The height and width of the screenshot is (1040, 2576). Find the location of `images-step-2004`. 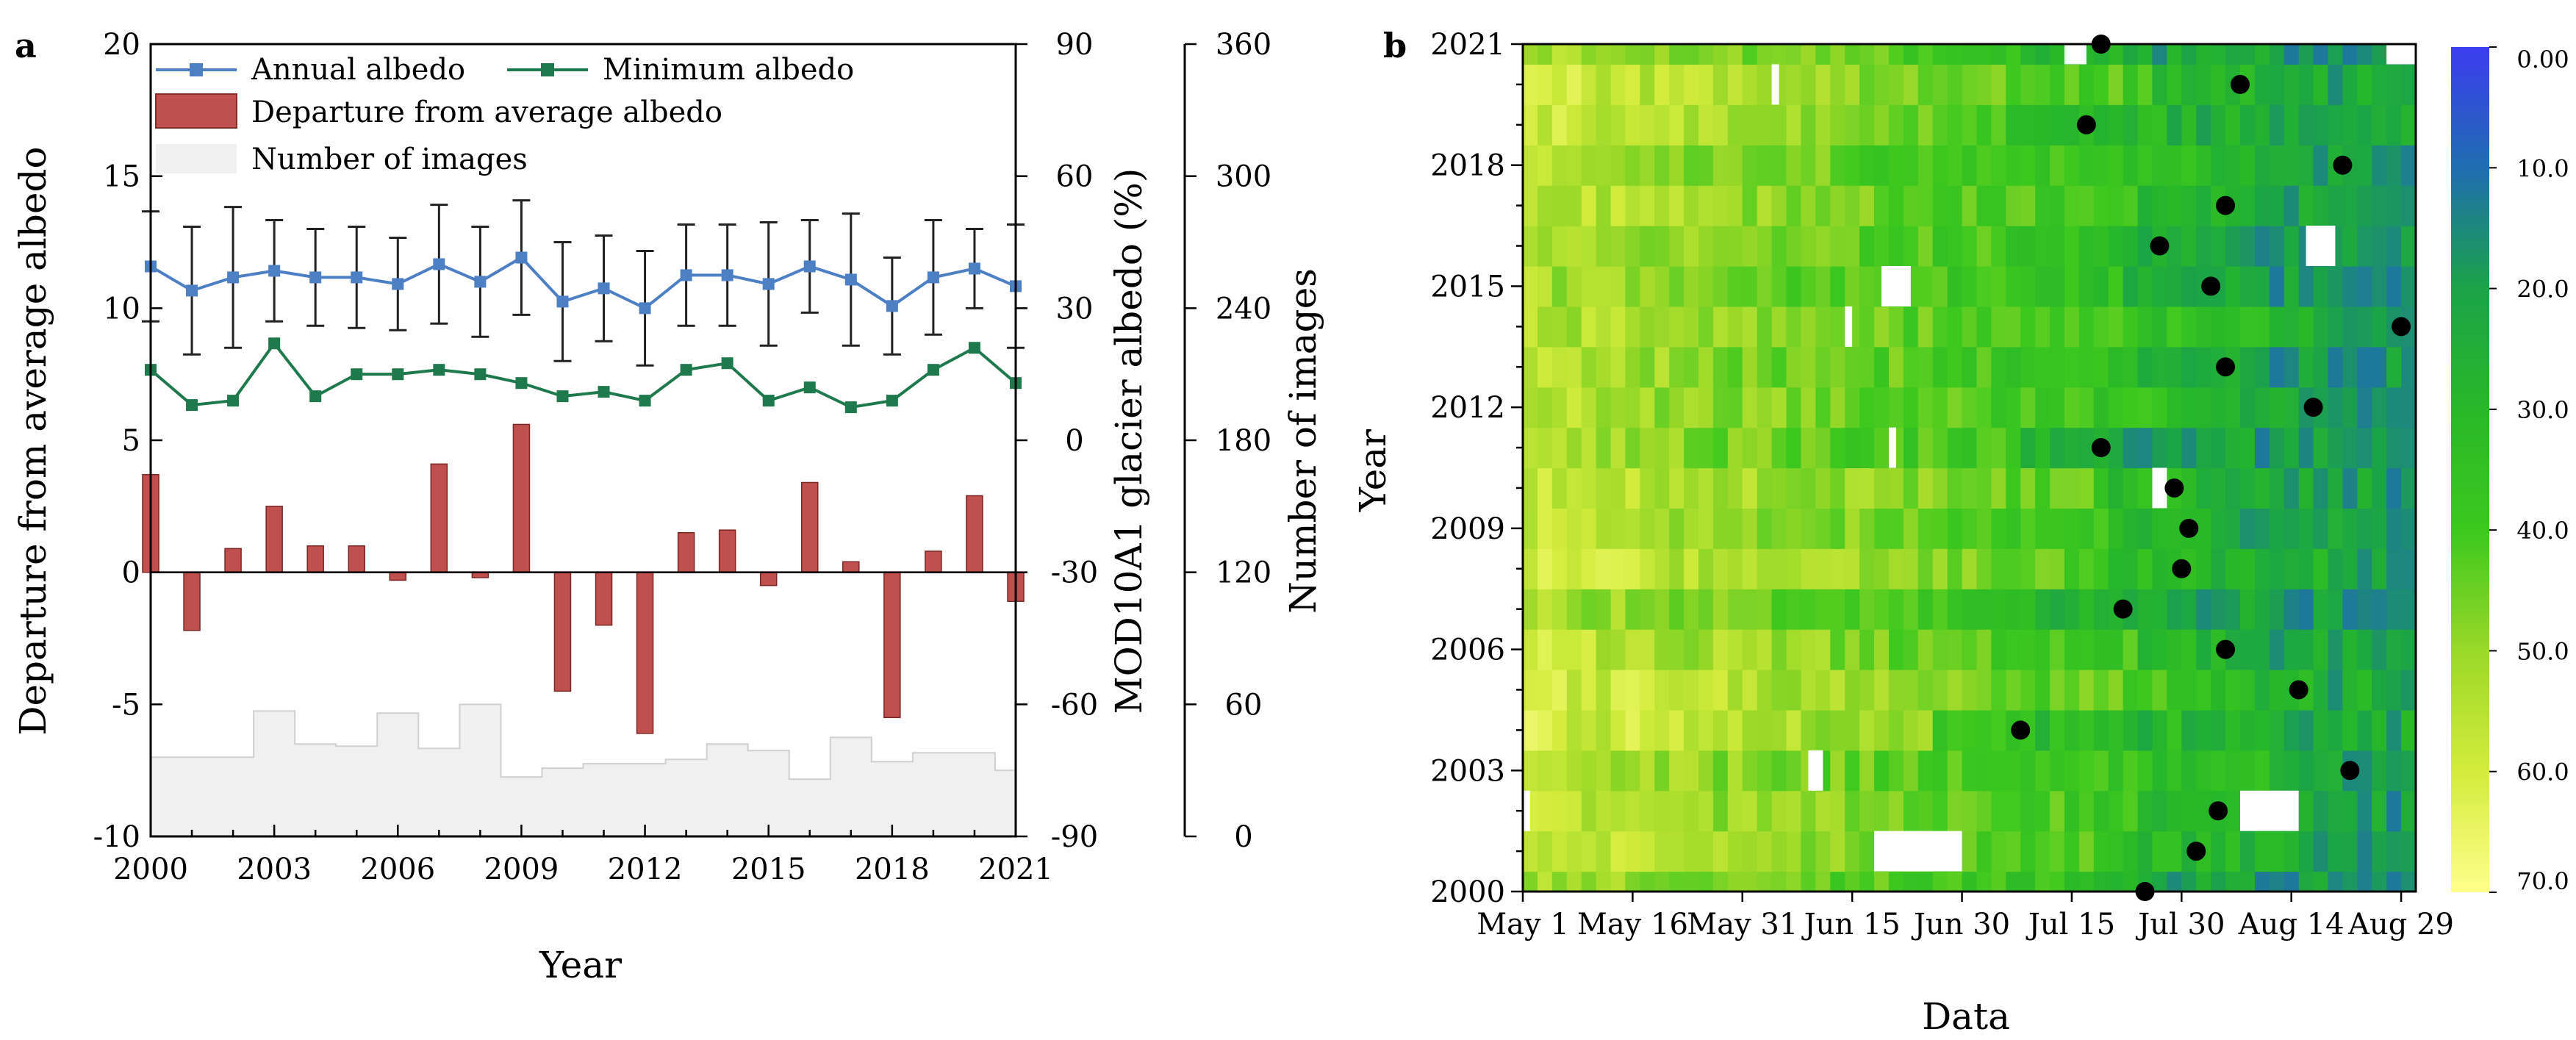

images-step-2004 is located at coordinates (316, 790).